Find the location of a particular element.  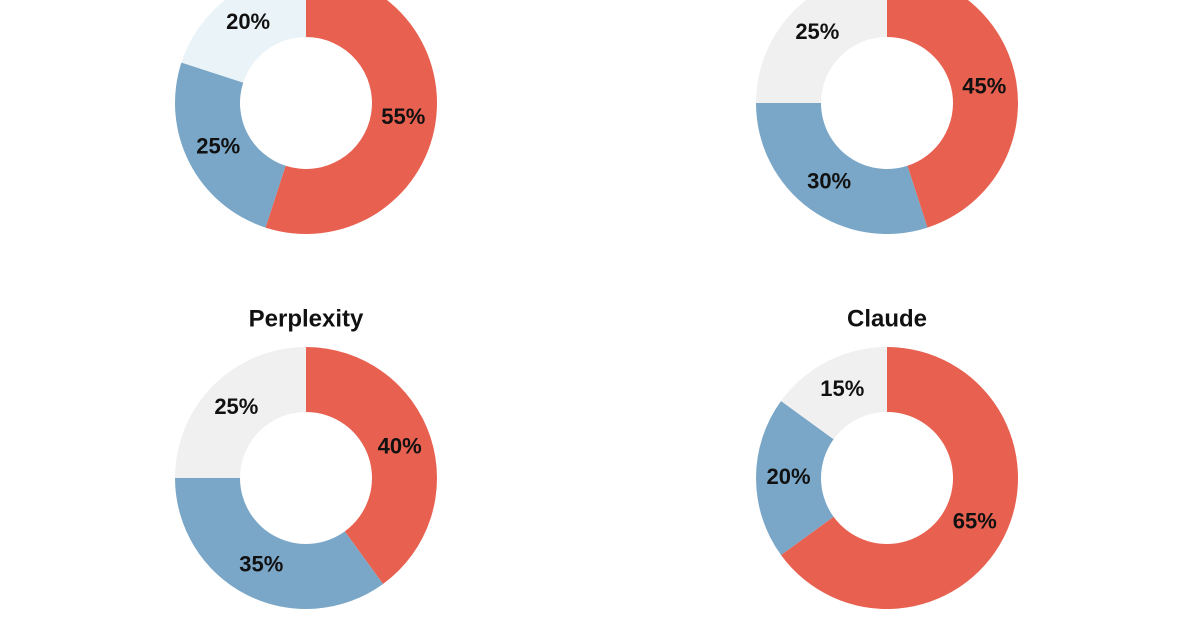

chart-title: Claude is located at coordinates (887, 318).